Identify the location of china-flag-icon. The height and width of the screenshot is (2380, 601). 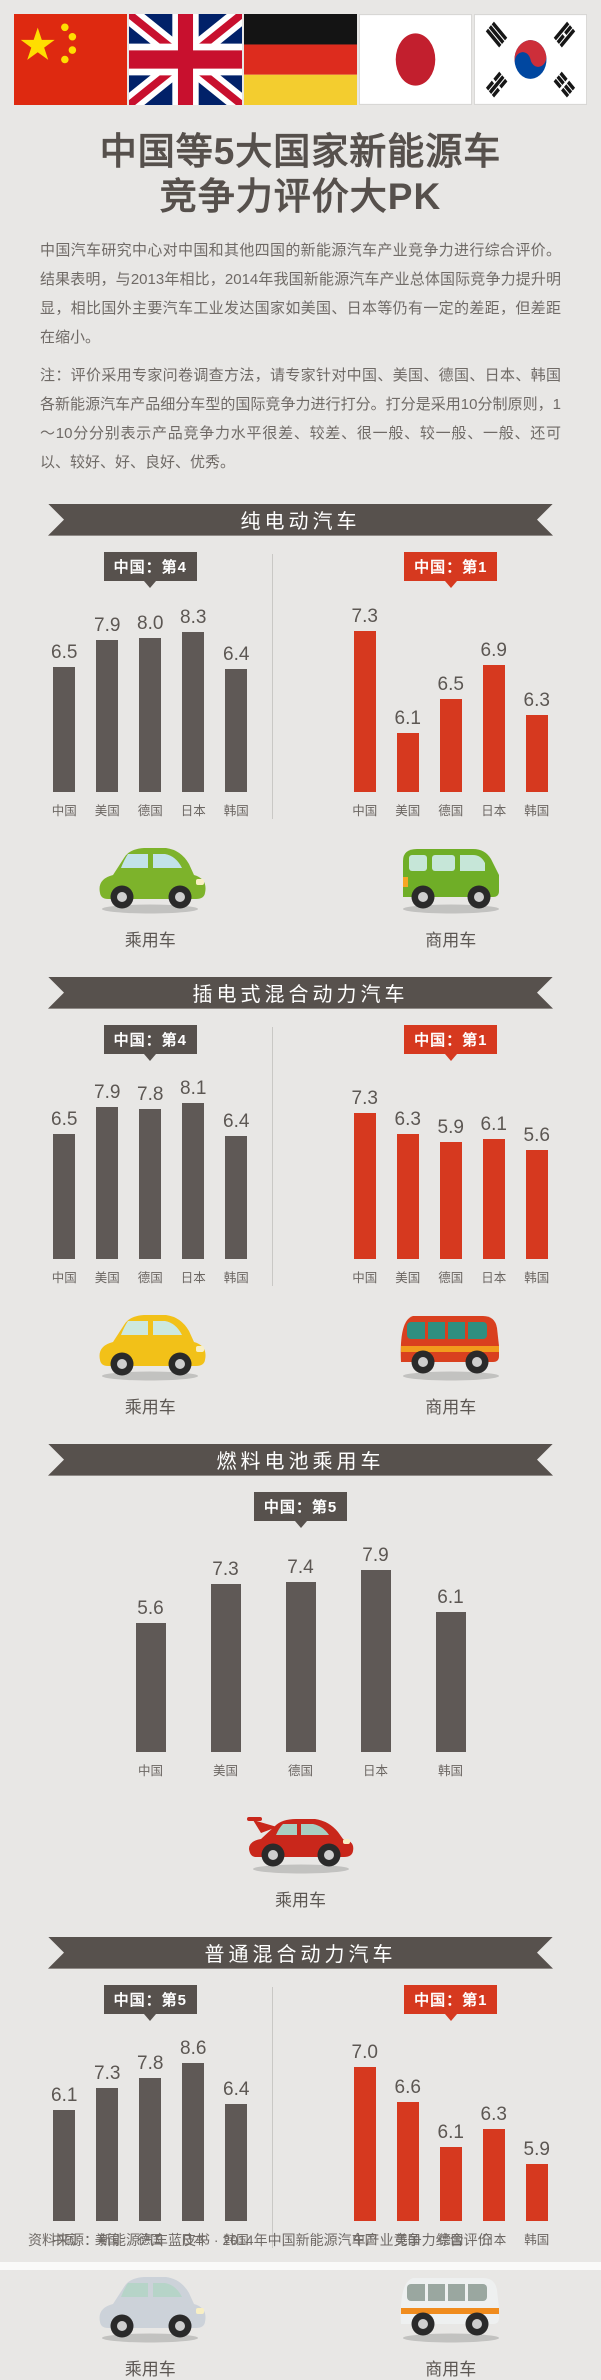
(70, 59).